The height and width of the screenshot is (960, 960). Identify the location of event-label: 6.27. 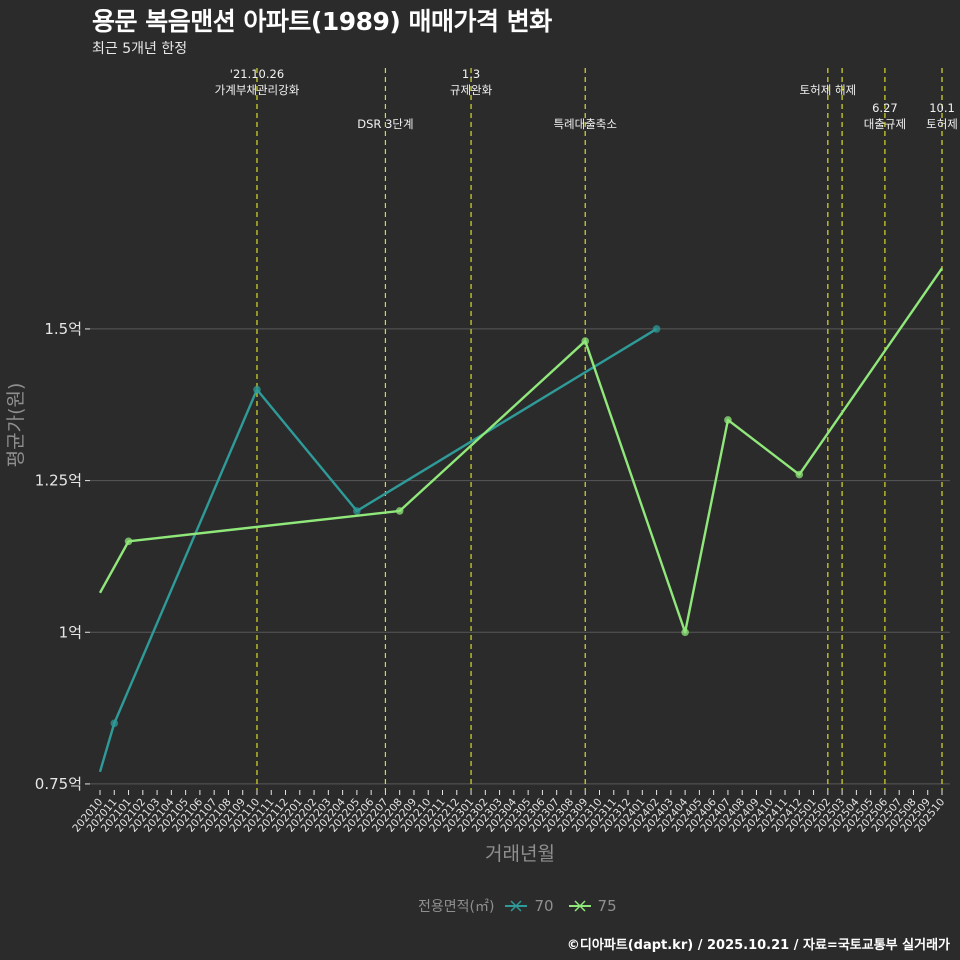
(885, 108).